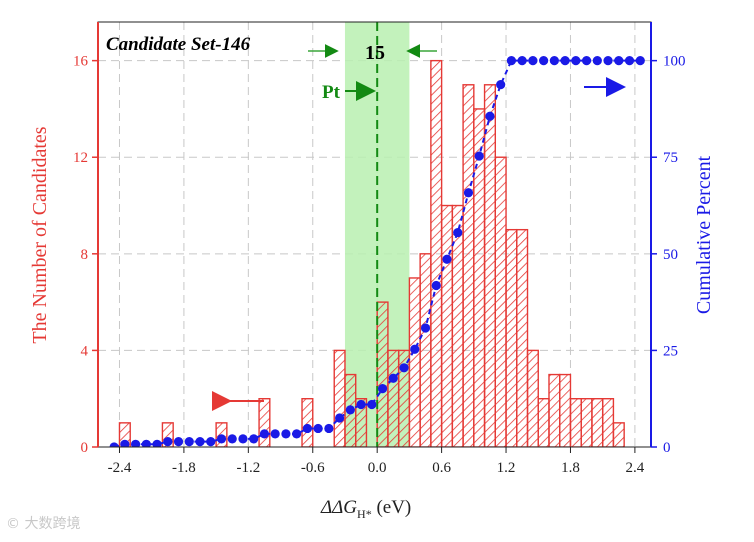 This screenshot has width=754, height=542. I want to click on x-tick-label: 1.2, so click(506, 468).